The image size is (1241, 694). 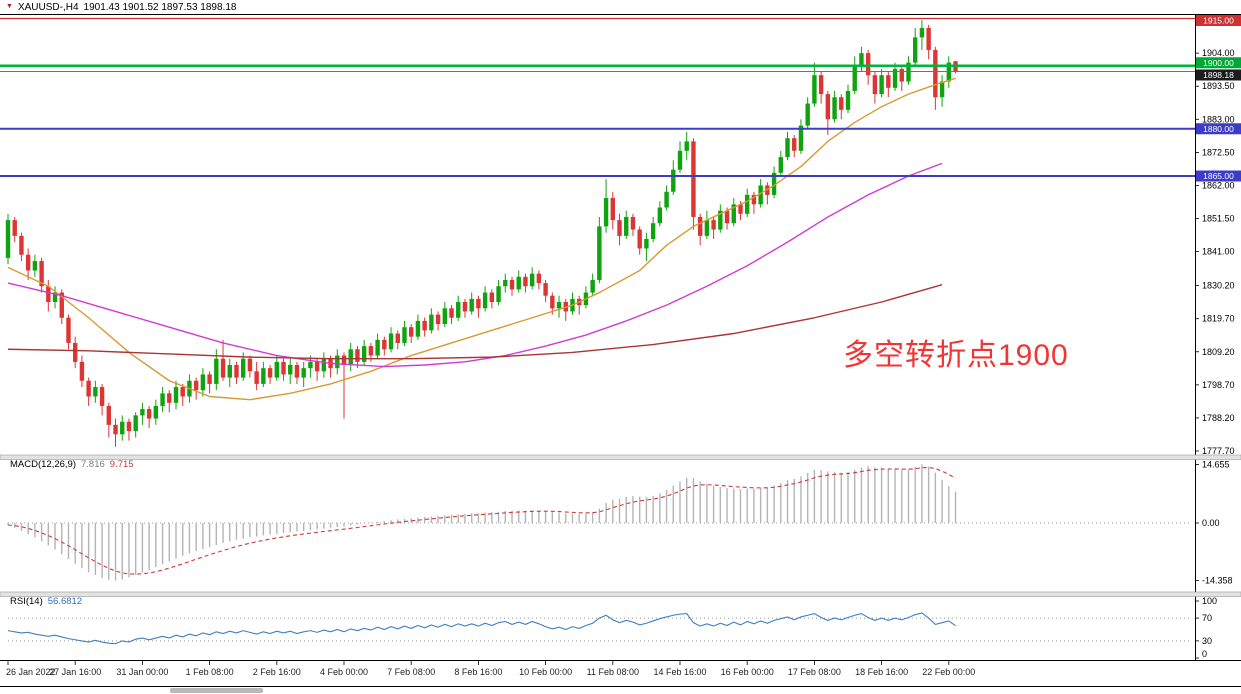 I want to click on rsi-title: RSI(14), so click(x=26, y=601).